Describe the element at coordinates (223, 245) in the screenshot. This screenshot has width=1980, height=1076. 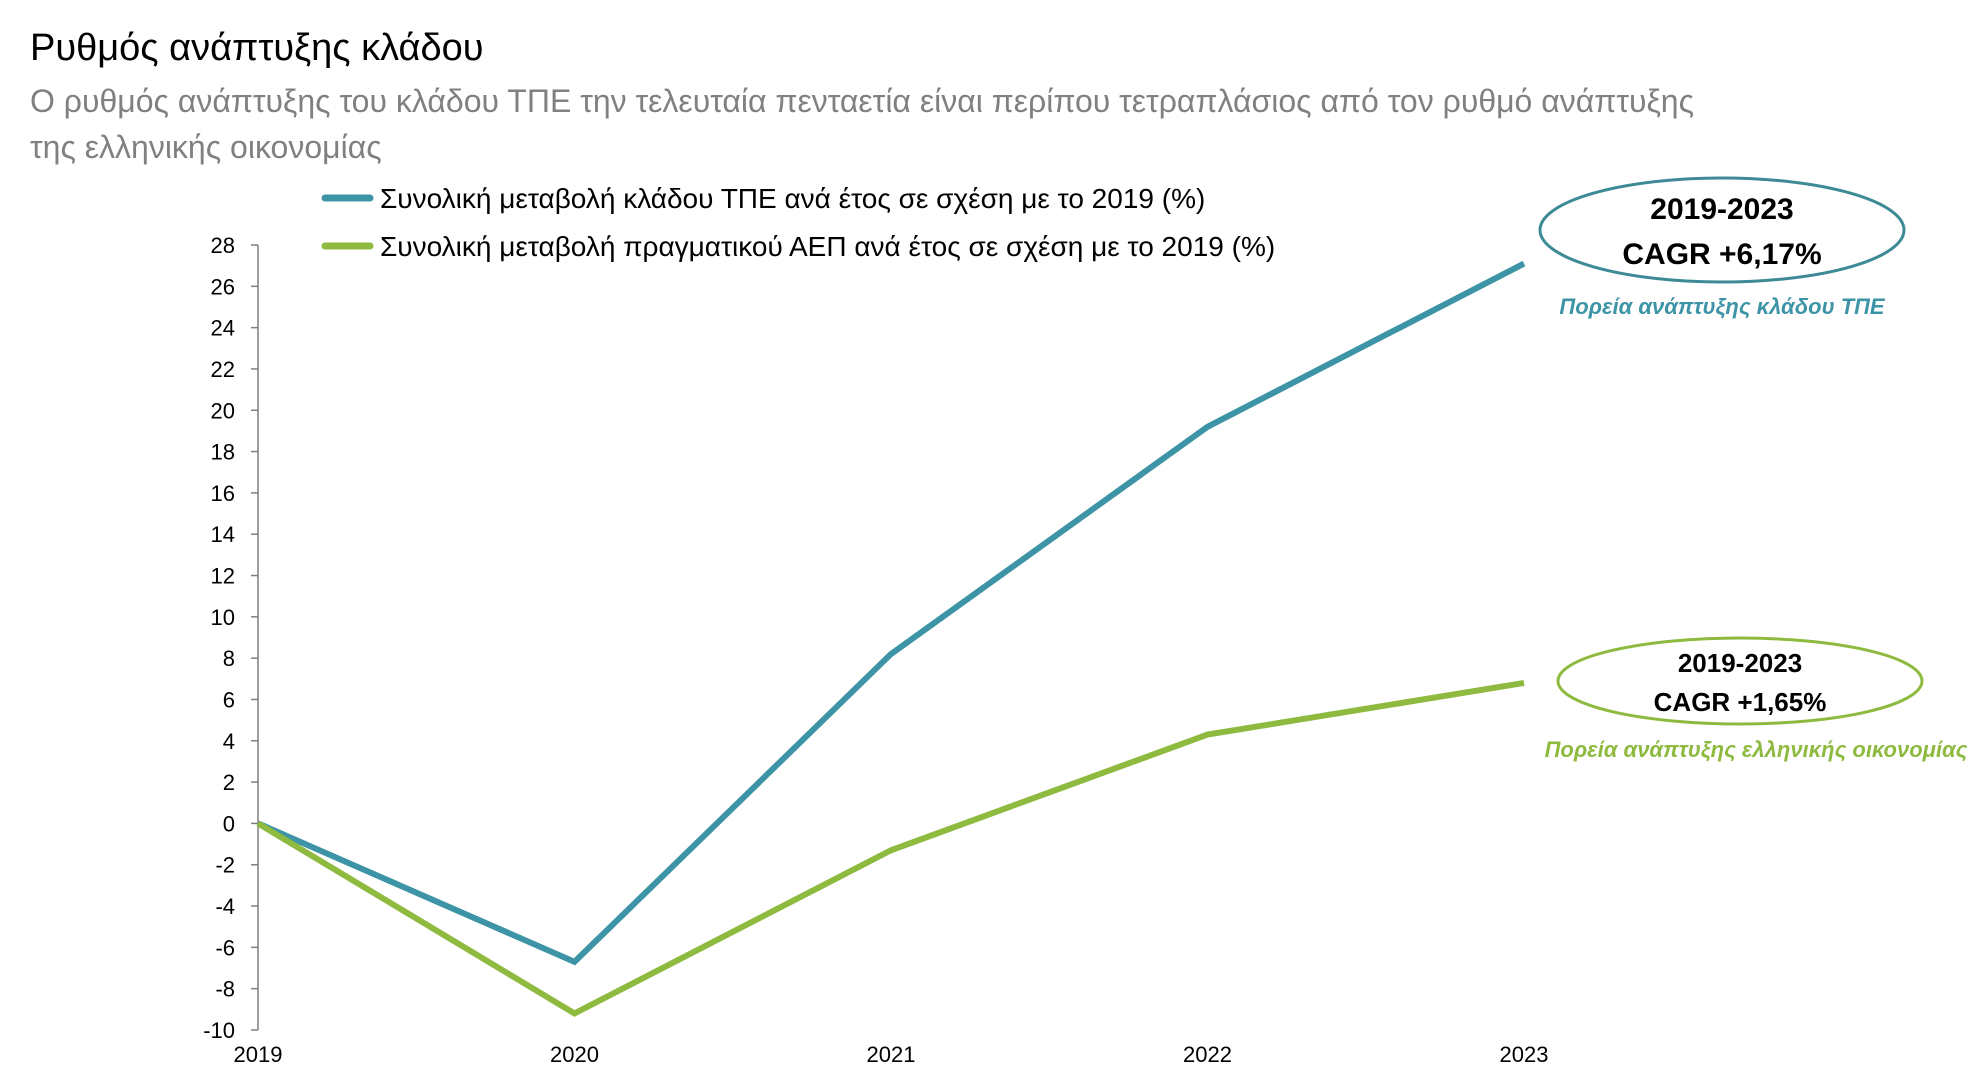
I see `y-tick-label: 28` at that location.